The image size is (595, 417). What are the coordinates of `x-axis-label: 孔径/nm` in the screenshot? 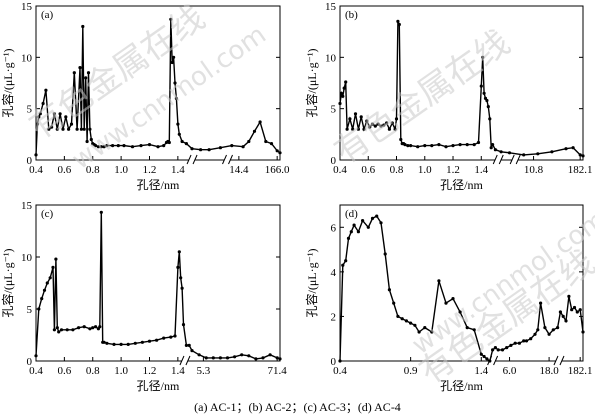 It's located at (461, 185).